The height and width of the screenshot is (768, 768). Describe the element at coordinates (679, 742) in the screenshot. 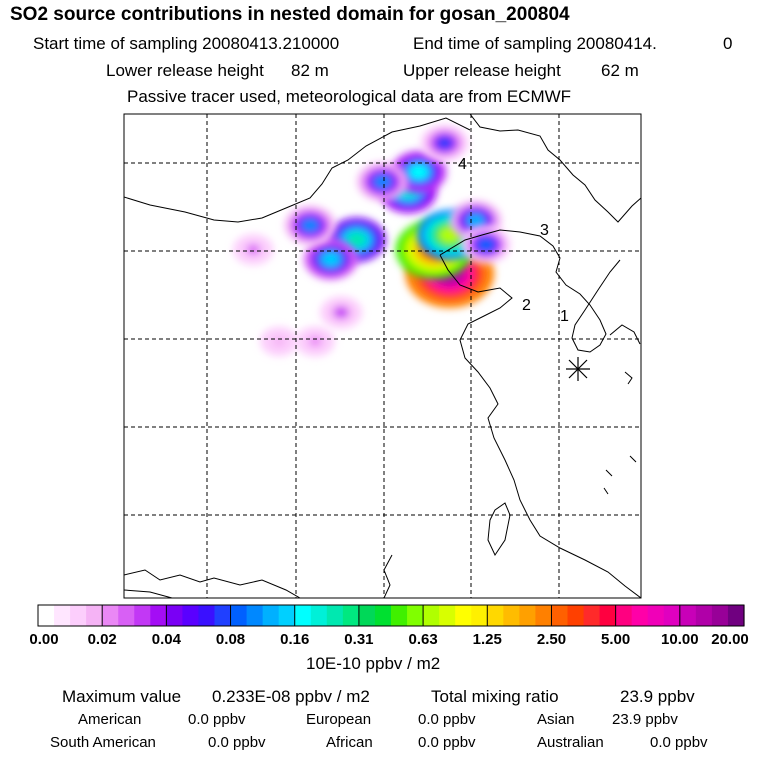

I see `source-value-australian: 0.0 ppbv` at that location.